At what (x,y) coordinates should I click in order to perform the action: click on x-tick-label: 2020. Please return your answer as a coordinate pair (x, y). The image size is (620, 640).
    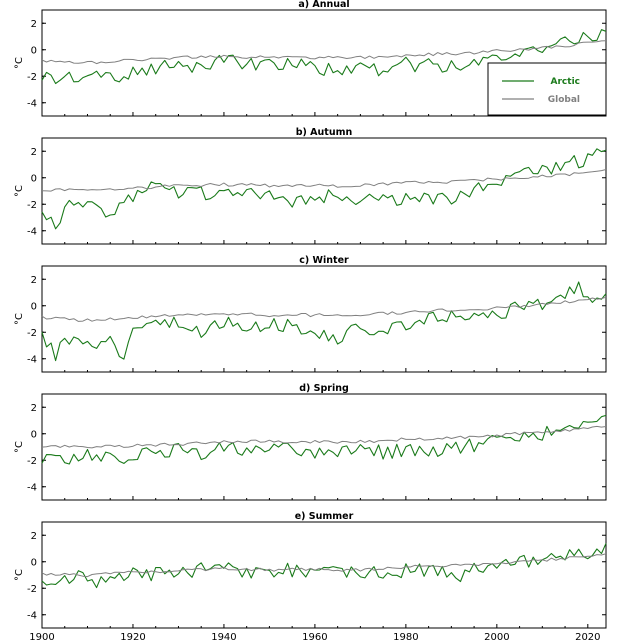
    Looking at the image, I should click on (587, 636).